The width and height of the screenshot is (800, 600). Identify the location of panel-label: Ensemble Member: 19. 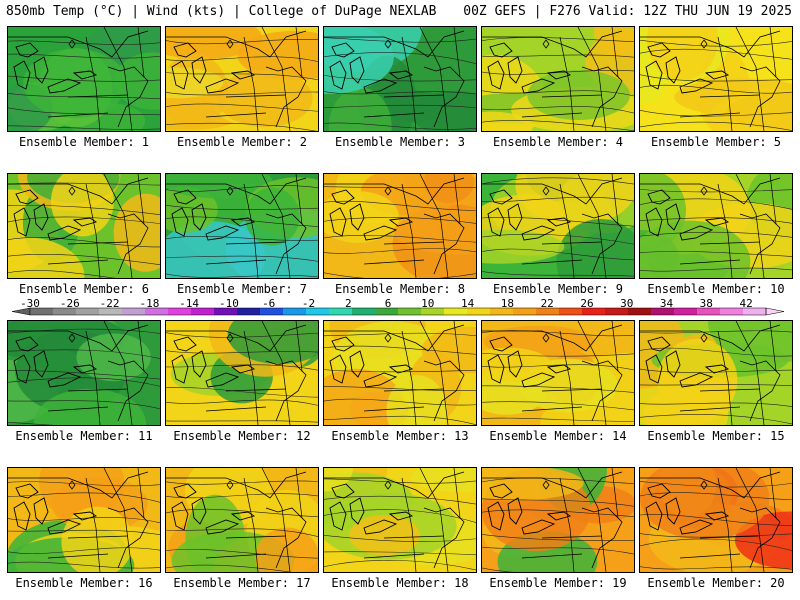
(558, 583).